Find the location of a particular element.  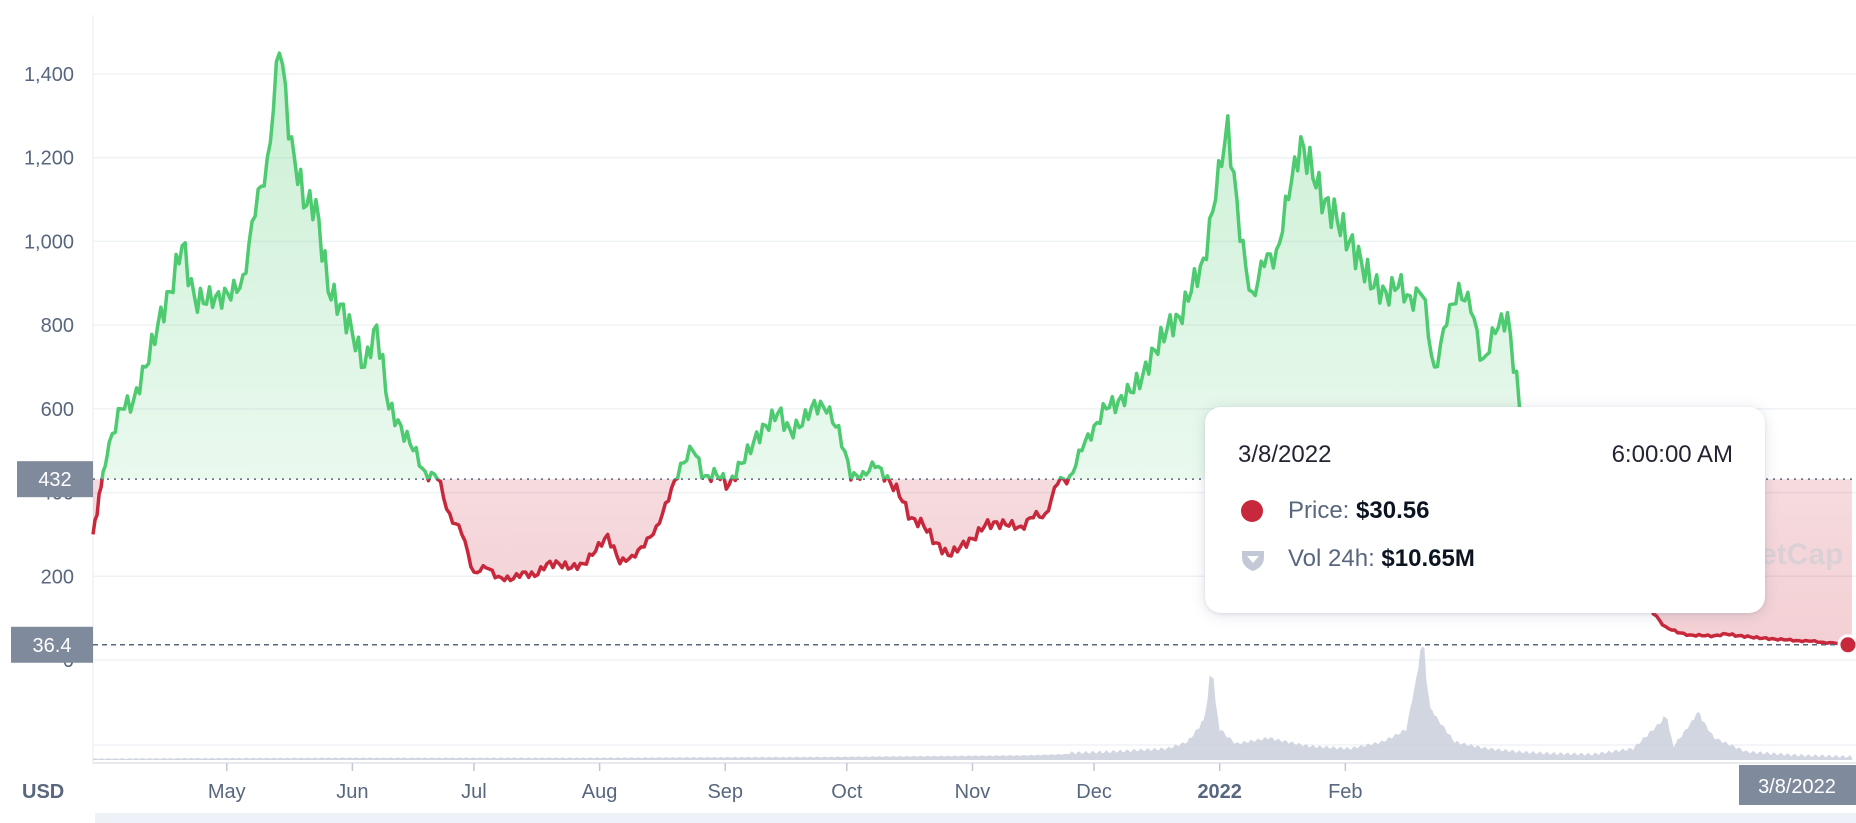

date-badge-label: 3/8/2022 is located at coordinates (1797, 787).